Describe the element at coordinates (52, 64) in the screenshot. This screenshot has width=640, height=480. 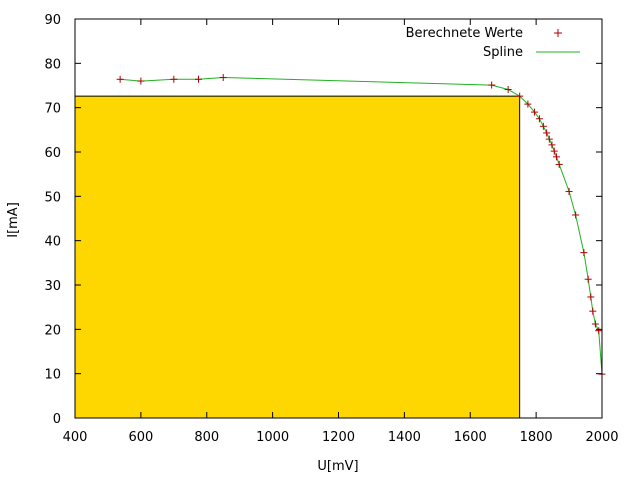
I see `y-tick-label: 80` at that location.